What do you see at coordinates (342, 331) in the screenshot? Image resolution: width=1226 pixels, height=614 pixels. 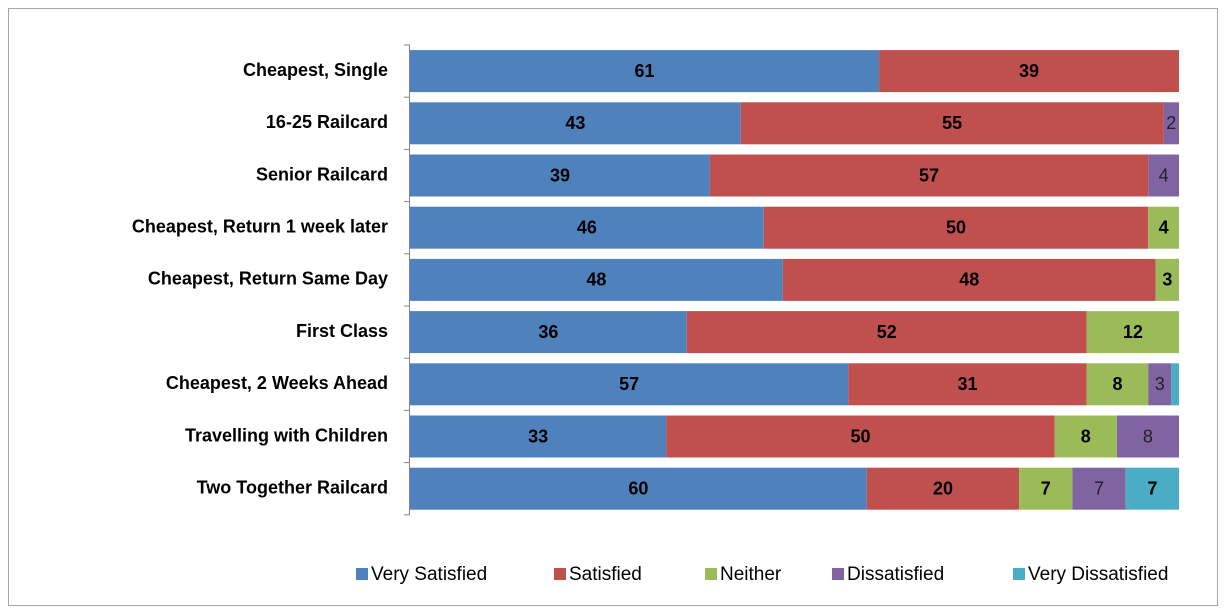 I see `category-label: First Class` at bounding box center [342, 331].